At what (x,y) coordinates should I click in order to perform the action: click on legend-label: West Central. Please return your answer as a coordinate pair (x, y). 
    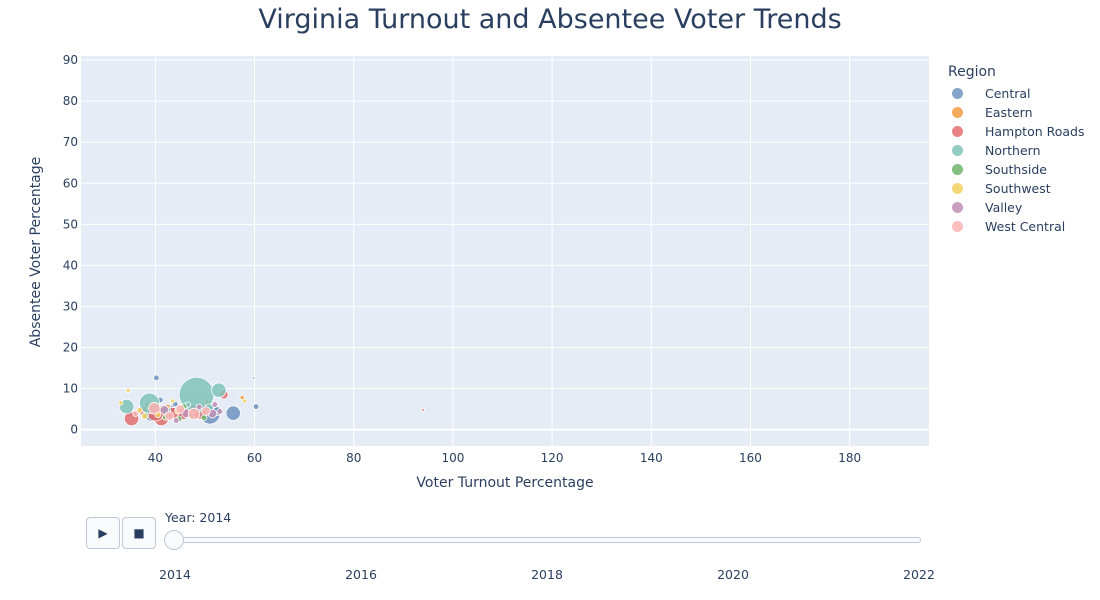
    Looking at the image, I should click on (1025, 226).